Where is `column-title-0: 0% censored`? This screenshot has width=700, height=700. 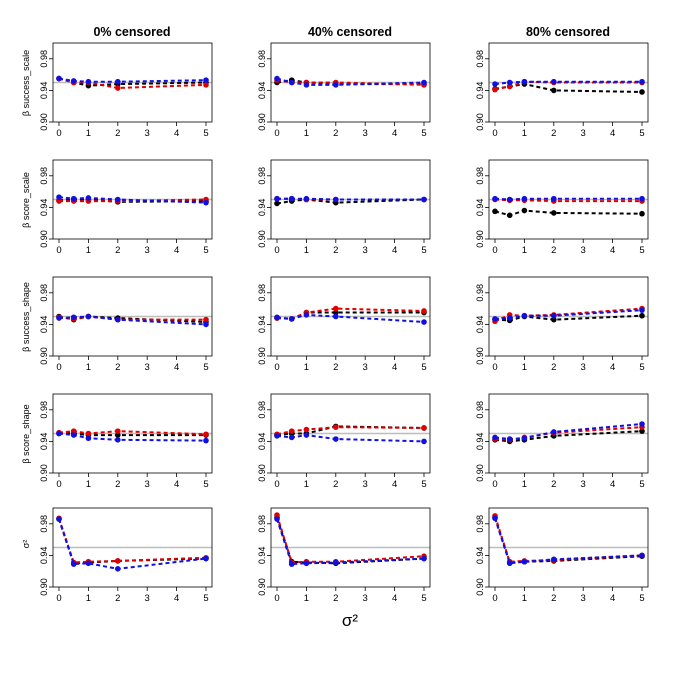
column-title-0: 0% censored is located at coordinates (131, 32).